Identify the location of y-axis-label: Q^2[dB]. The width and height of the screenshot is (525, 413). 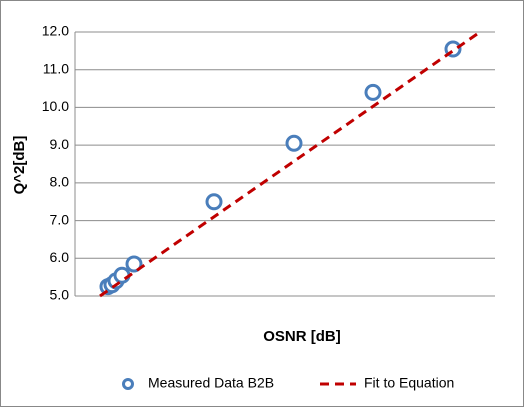
(19, 165).